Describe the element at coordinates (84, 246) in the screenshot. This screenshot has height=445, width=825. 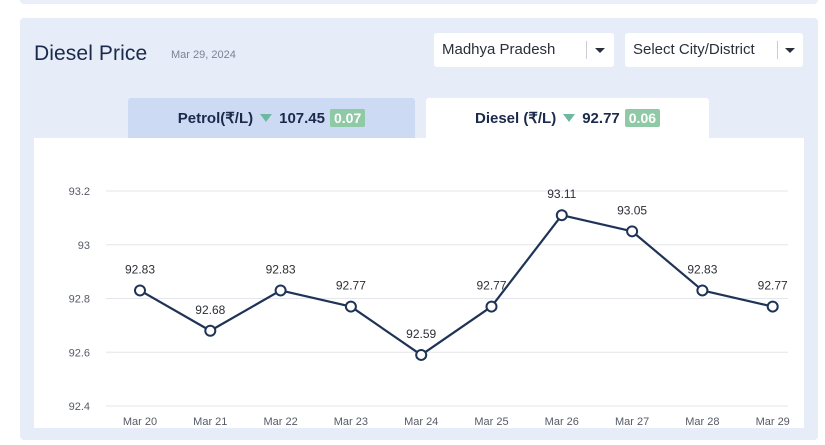
I see `y-tick-label: 93` at that location.